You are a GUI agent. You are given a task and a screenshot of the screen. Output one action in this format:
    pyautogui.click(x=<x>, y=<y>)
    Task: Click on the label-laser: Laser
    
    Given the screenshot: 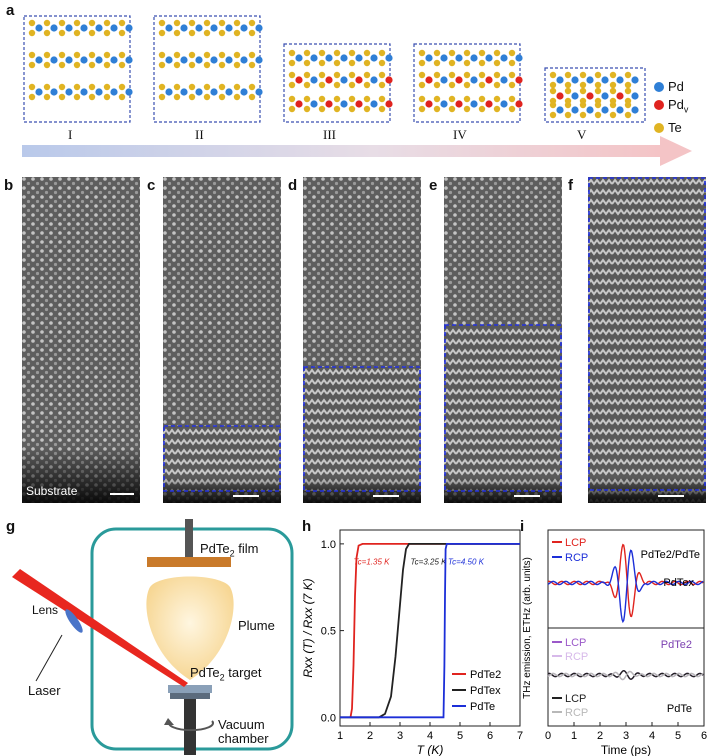 What is the action you would take?
    pyautogui.click(x=44, y=690)
    